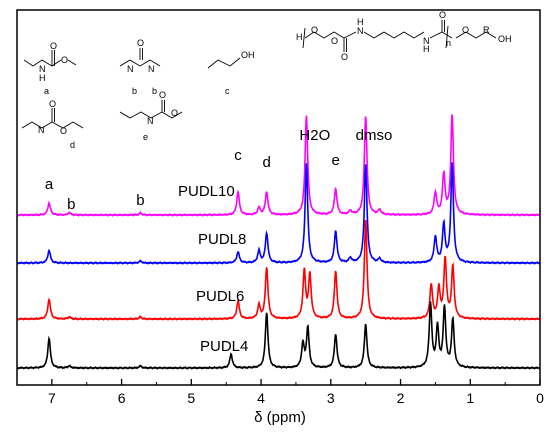 Image resolution: width=550 pixels, height=435 pixels. I want to click on x-tick-label: 4, so click(261, 398).